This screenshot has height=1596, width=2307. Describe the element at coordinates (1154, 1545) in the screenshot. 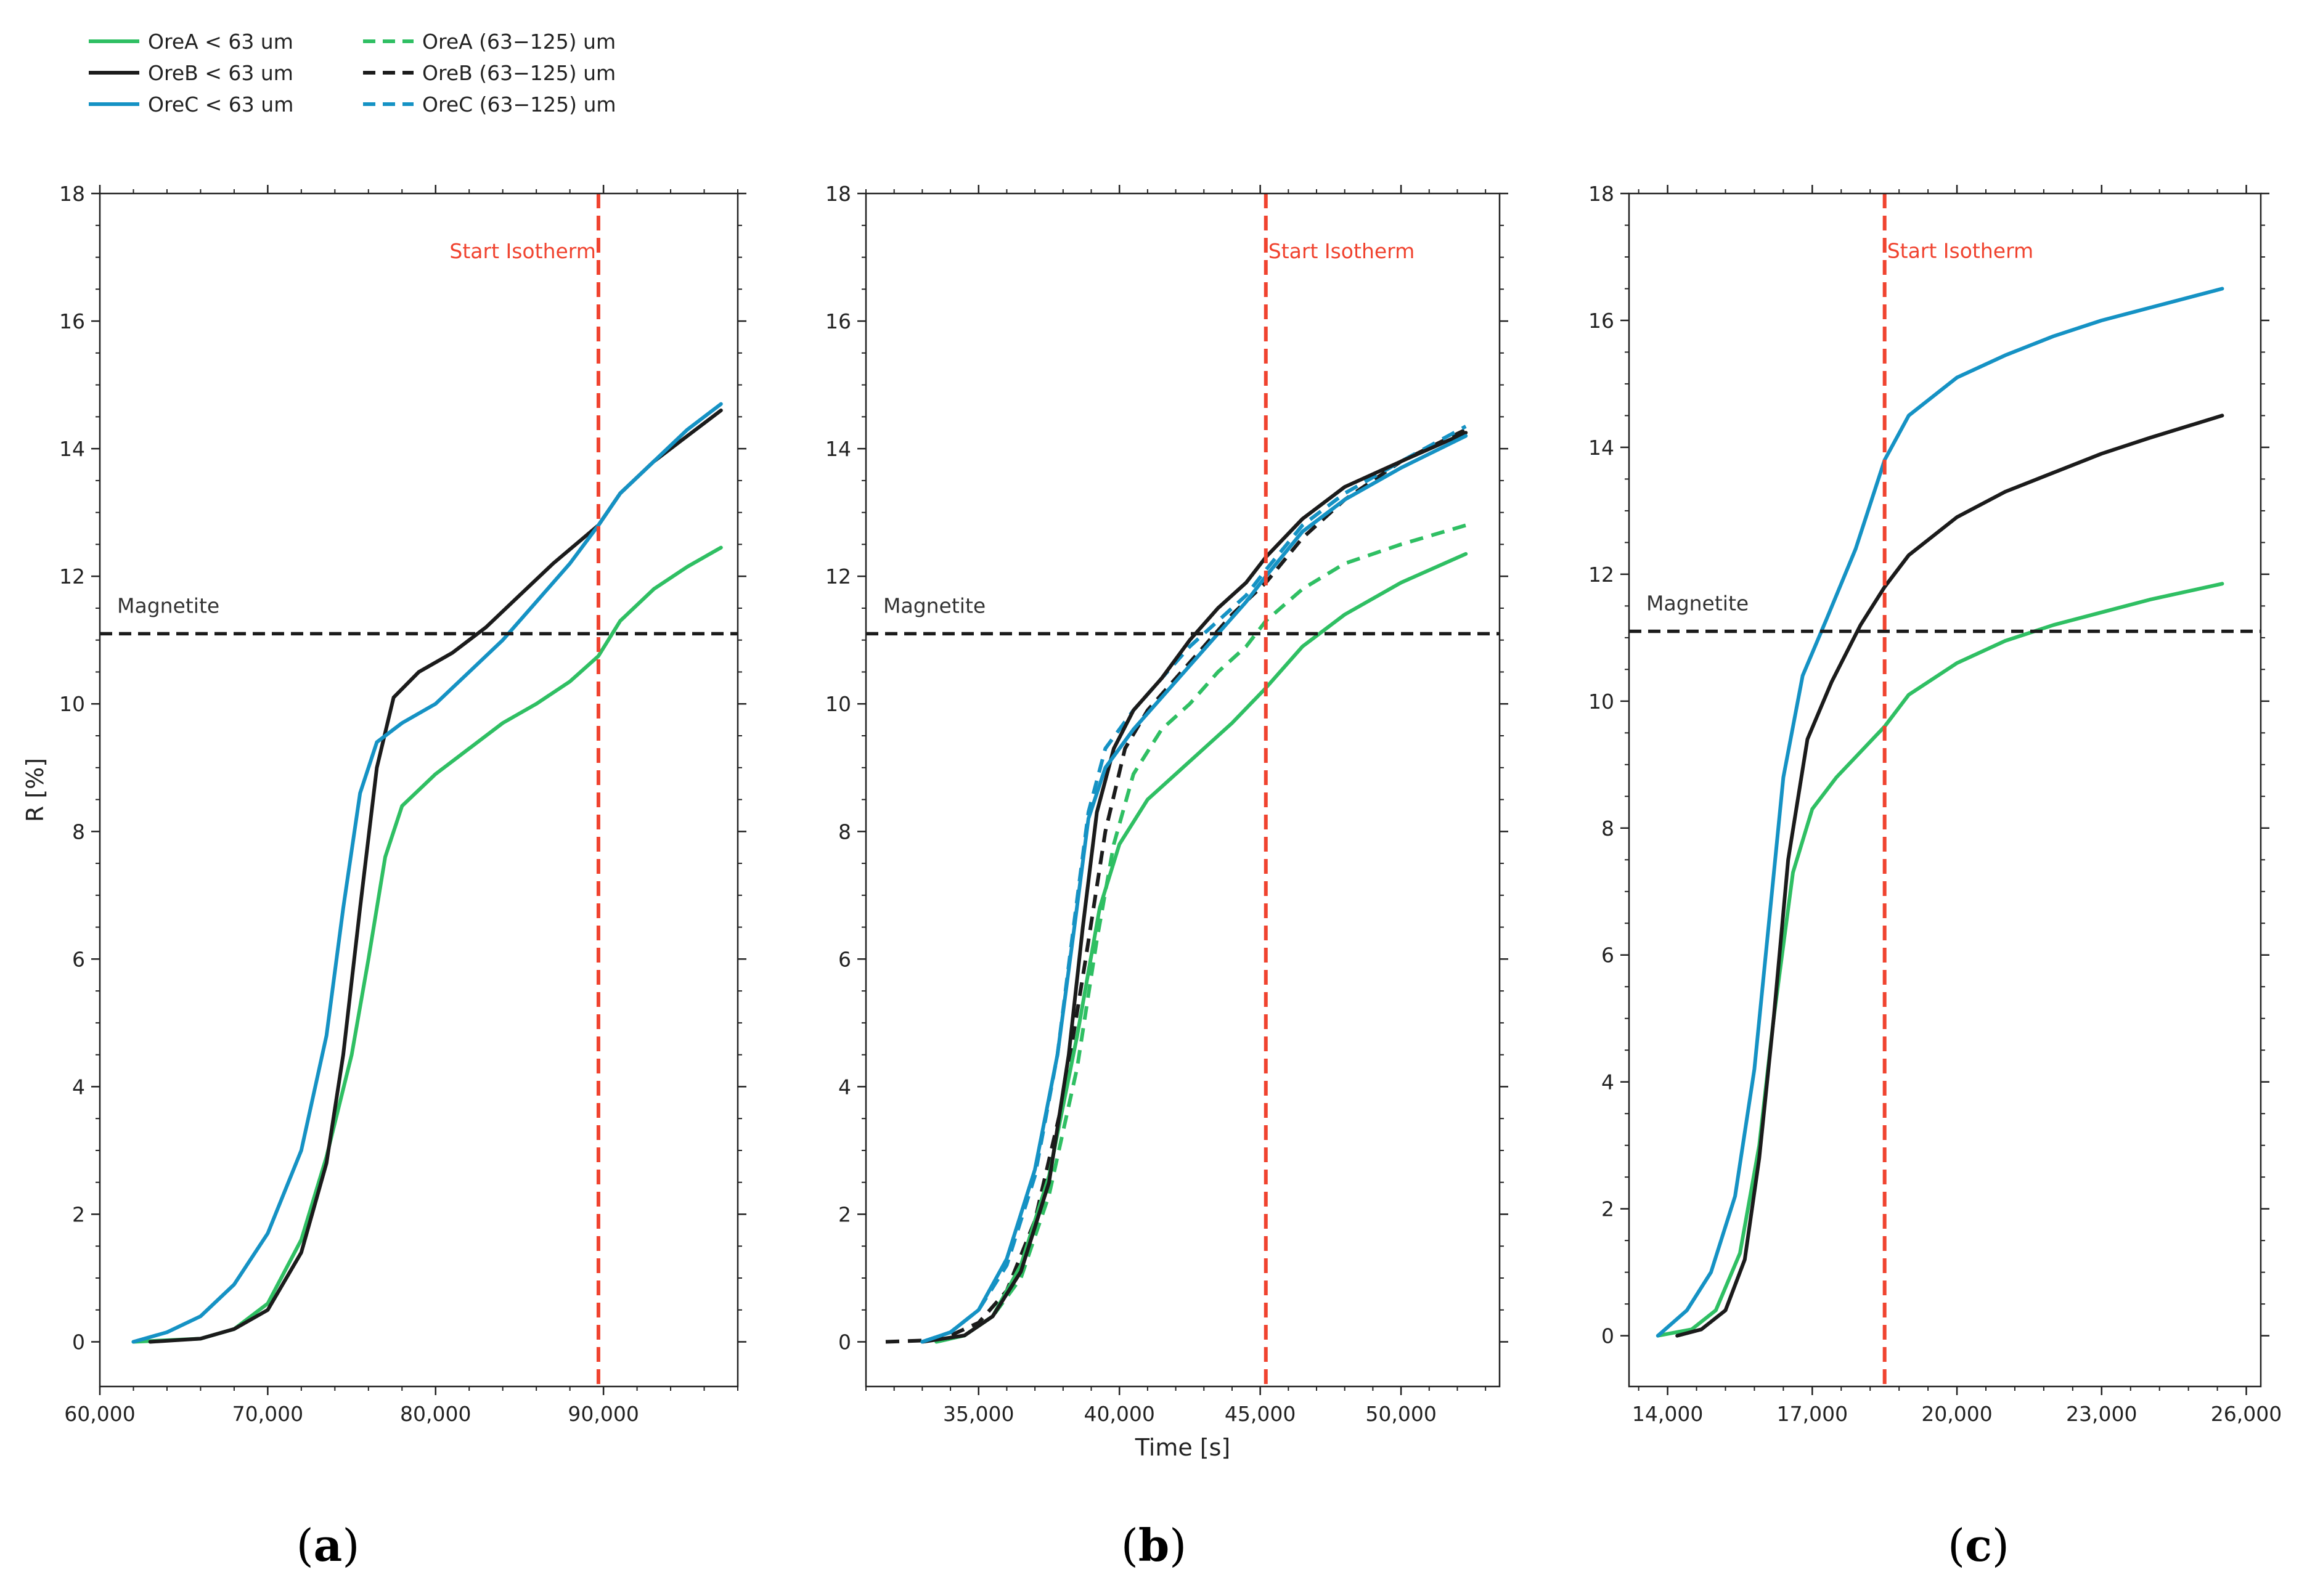

I see `panel-label-b: (b)` at that location.